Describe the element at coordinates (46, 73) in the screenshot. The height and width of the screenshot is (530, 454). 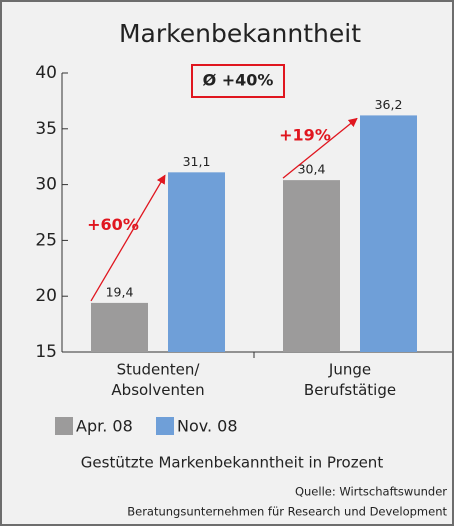
I see `y-tick-label: 40` at that location.